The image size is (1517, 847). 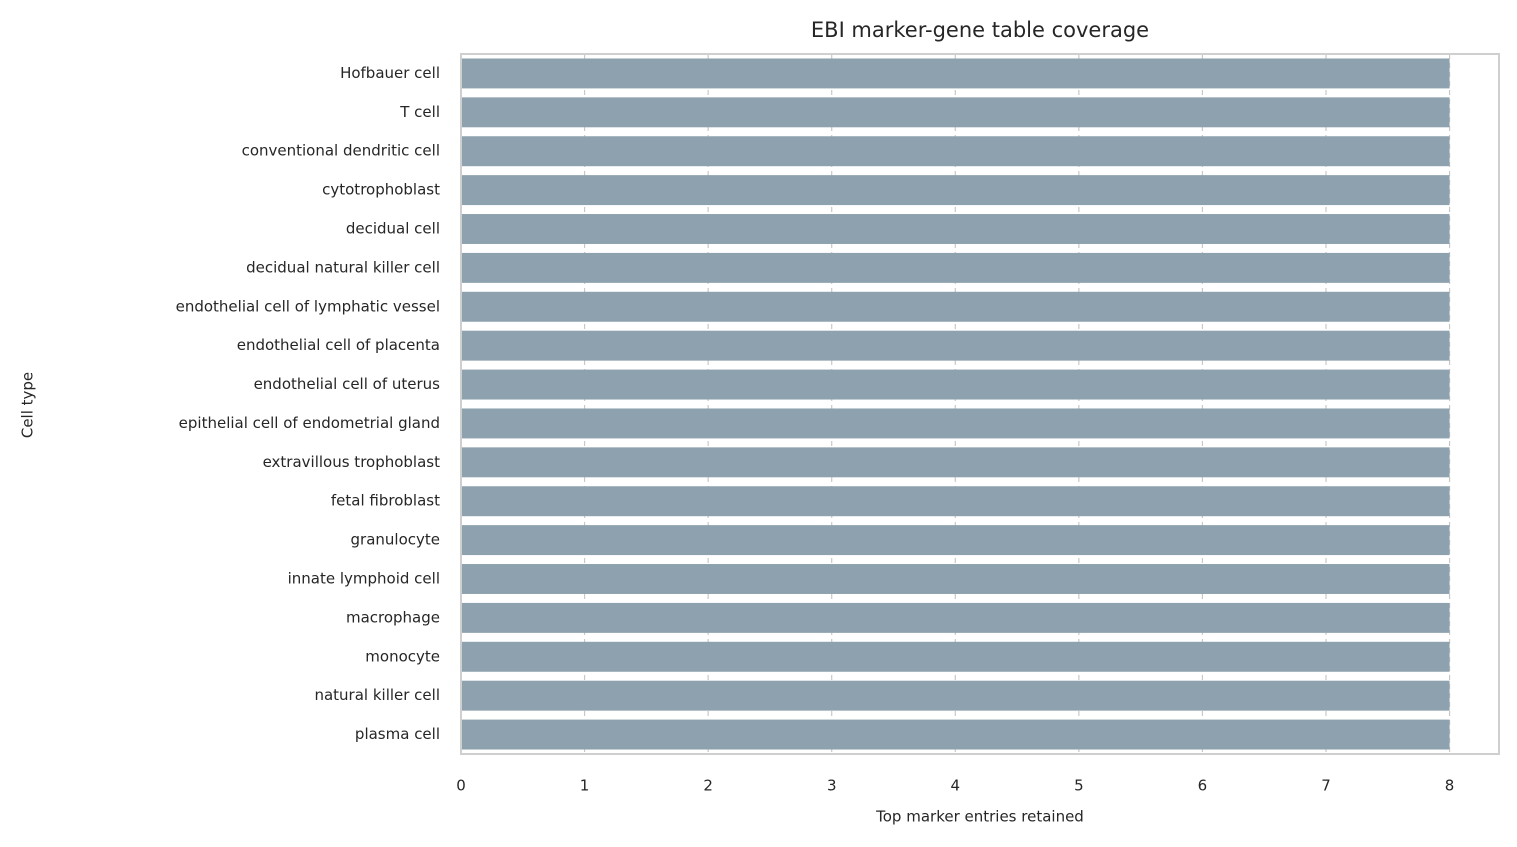 I want to click on y-tick-label: natural killer cell, so click(x=377, y=695).